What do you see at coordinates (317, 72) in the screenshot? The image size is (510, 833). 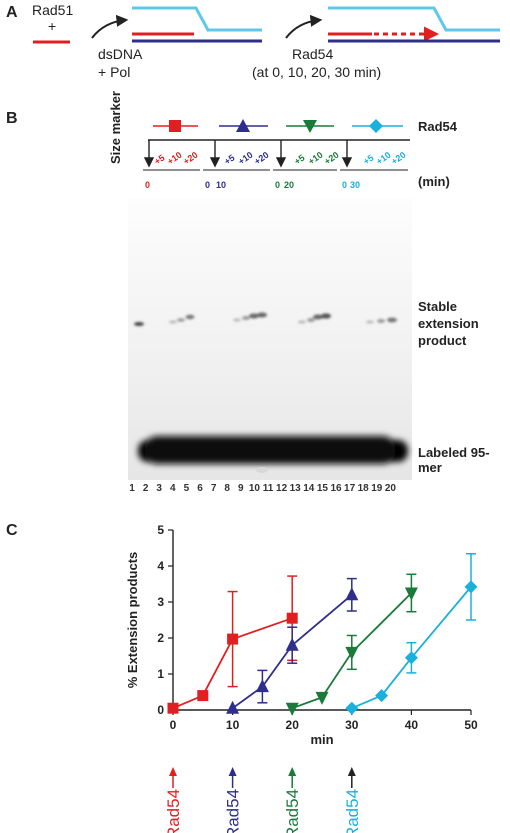 I see `rad54-times-label: (at 0, 10, 20, 30 min)` at bounding box center [317, 72].